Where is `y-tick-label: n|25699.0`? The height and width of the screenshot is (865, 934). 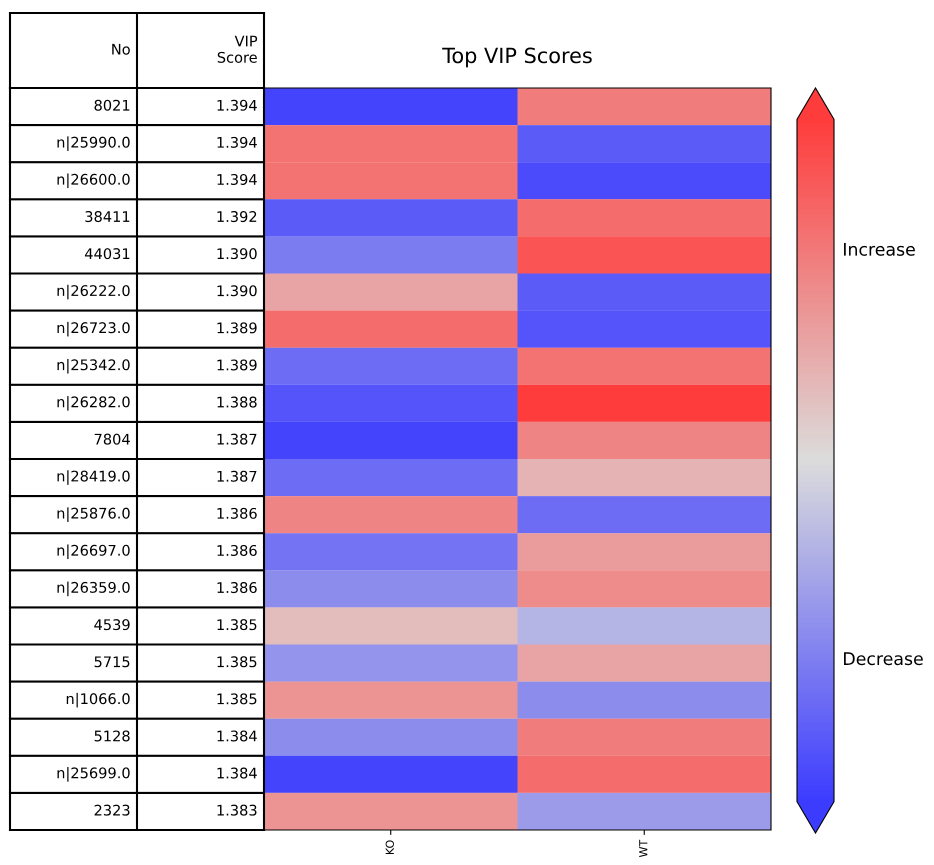 y-tick-label: n|25699.0 is located at coordinates (94, 774).